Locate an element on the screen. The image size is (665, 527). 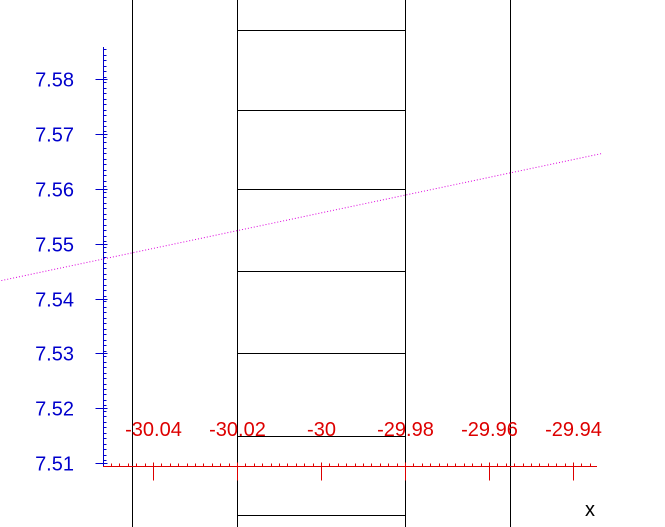
y-tick-label: 7.58 is located at coordinates (54, 81).